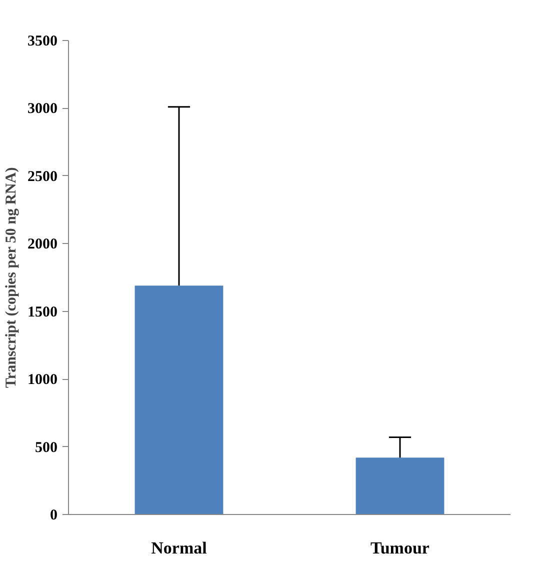 Image resolution: width=547 pixels, height=570 pixels. What do you see at coordinates (43, 109) in the screenshot?
I see `y-tick-label: 3000` at bounding box center [43, 109].